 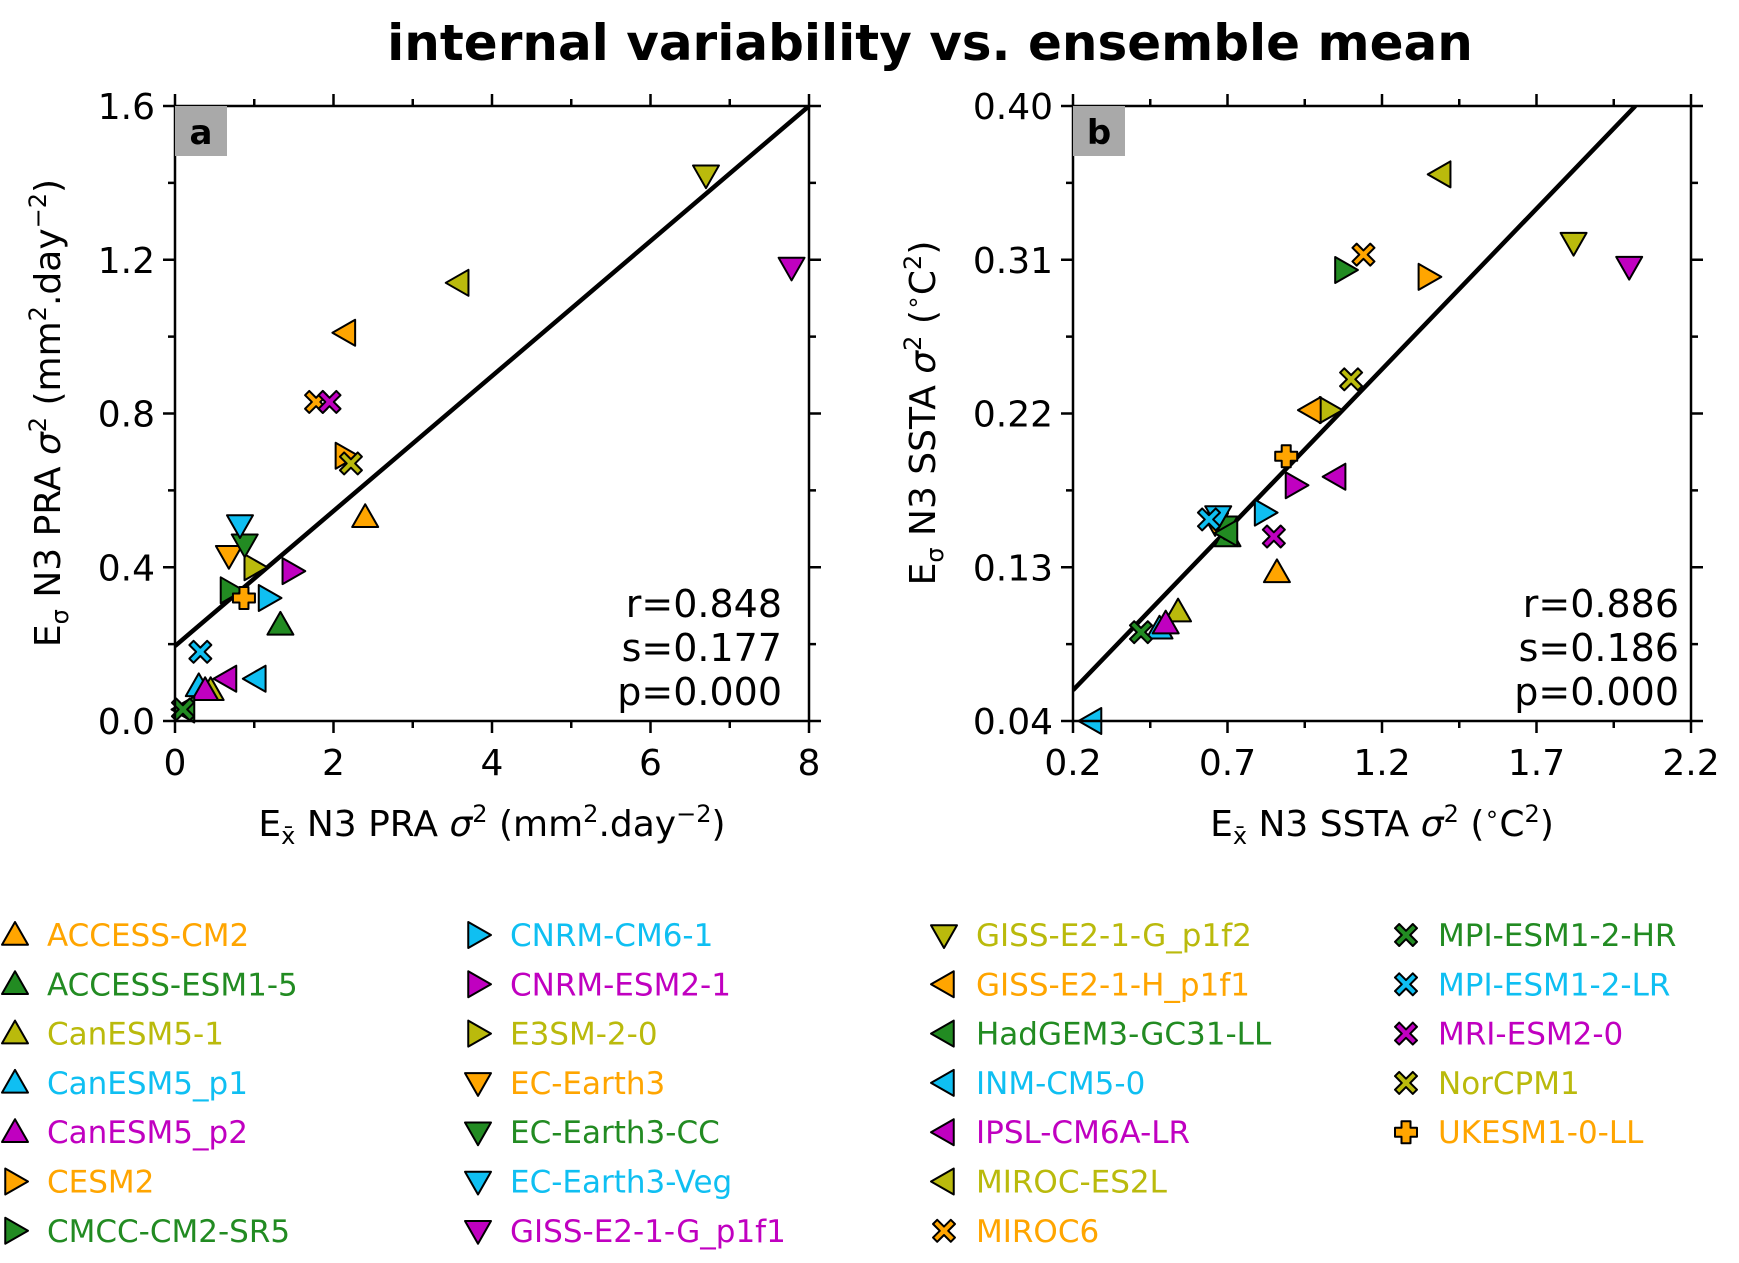 I want to click on panel-b-stat-s: s=0.186, so click(x=1599, y=648).